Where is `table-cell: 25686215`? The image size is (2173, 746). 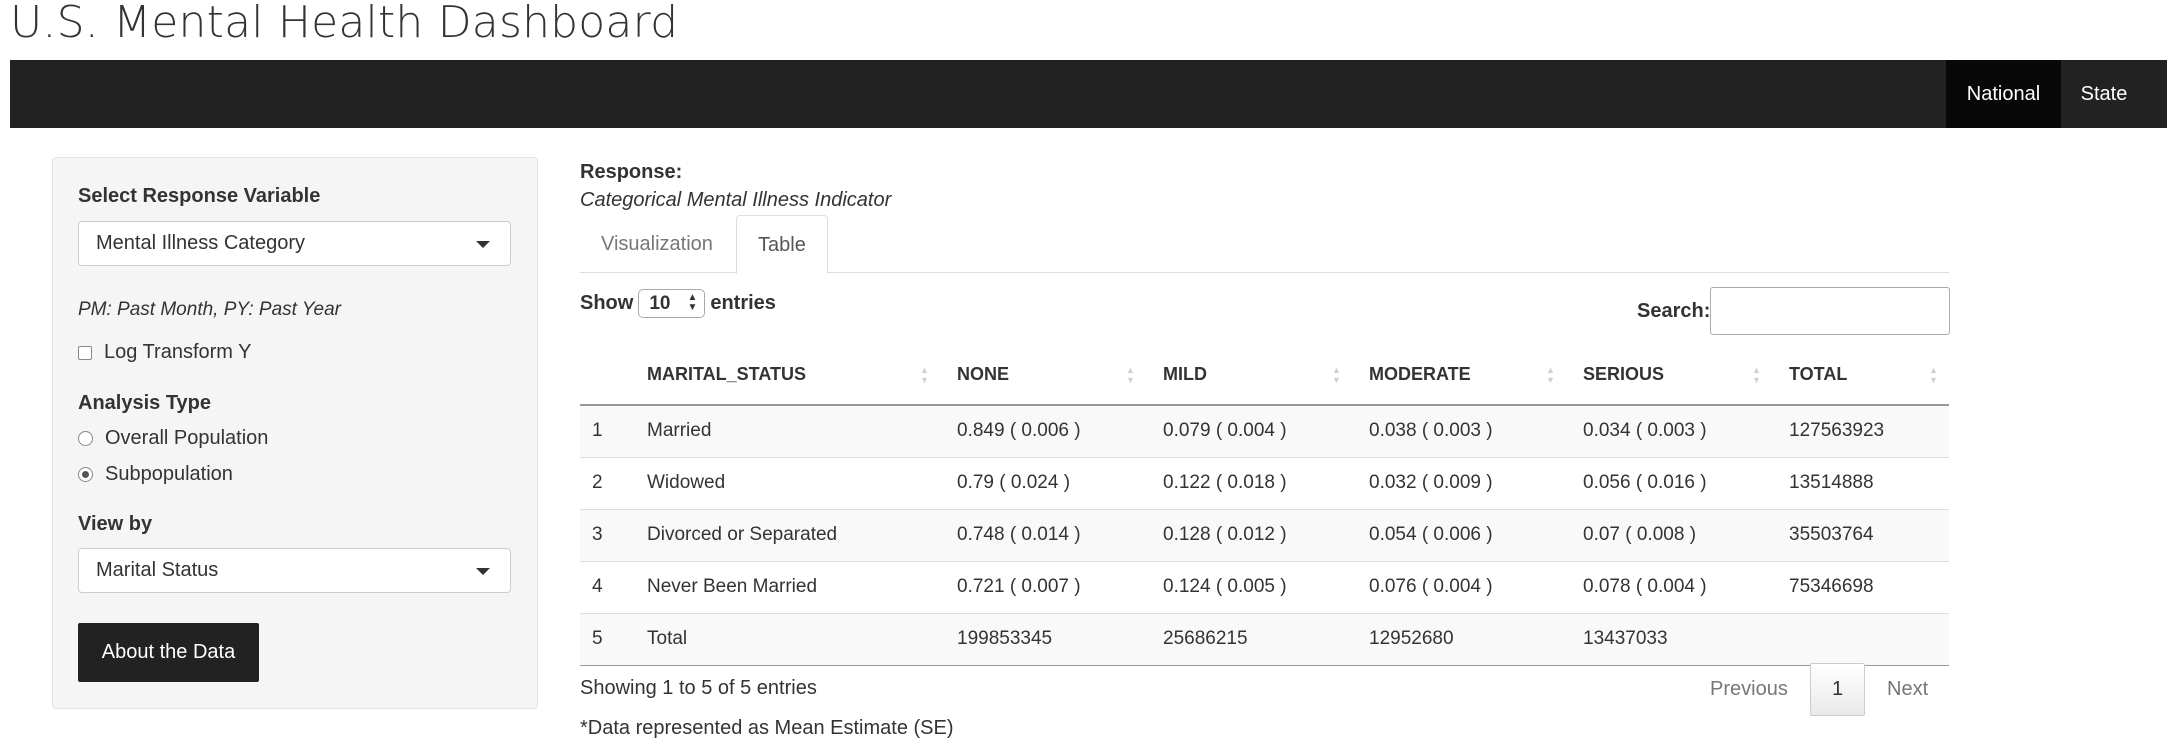 table-cell: 25686215 is located at coordinates (1266, 639).